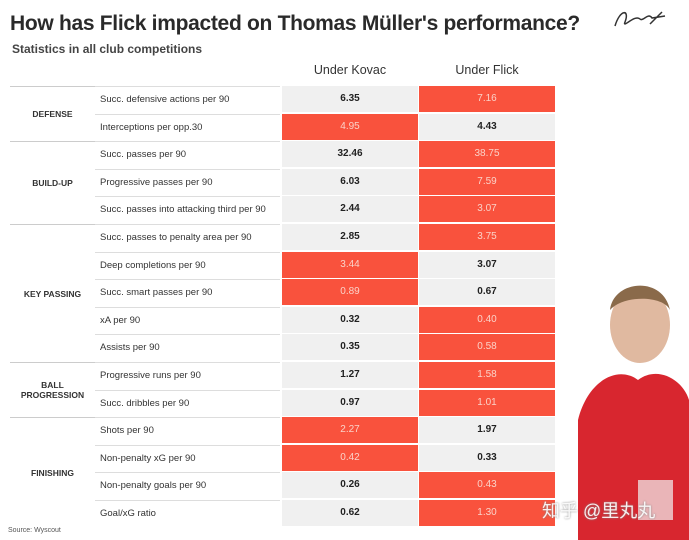 This screenshot has height=540, width=689. I want to click on flick-value-cell: 7.59, so click(487, 181).